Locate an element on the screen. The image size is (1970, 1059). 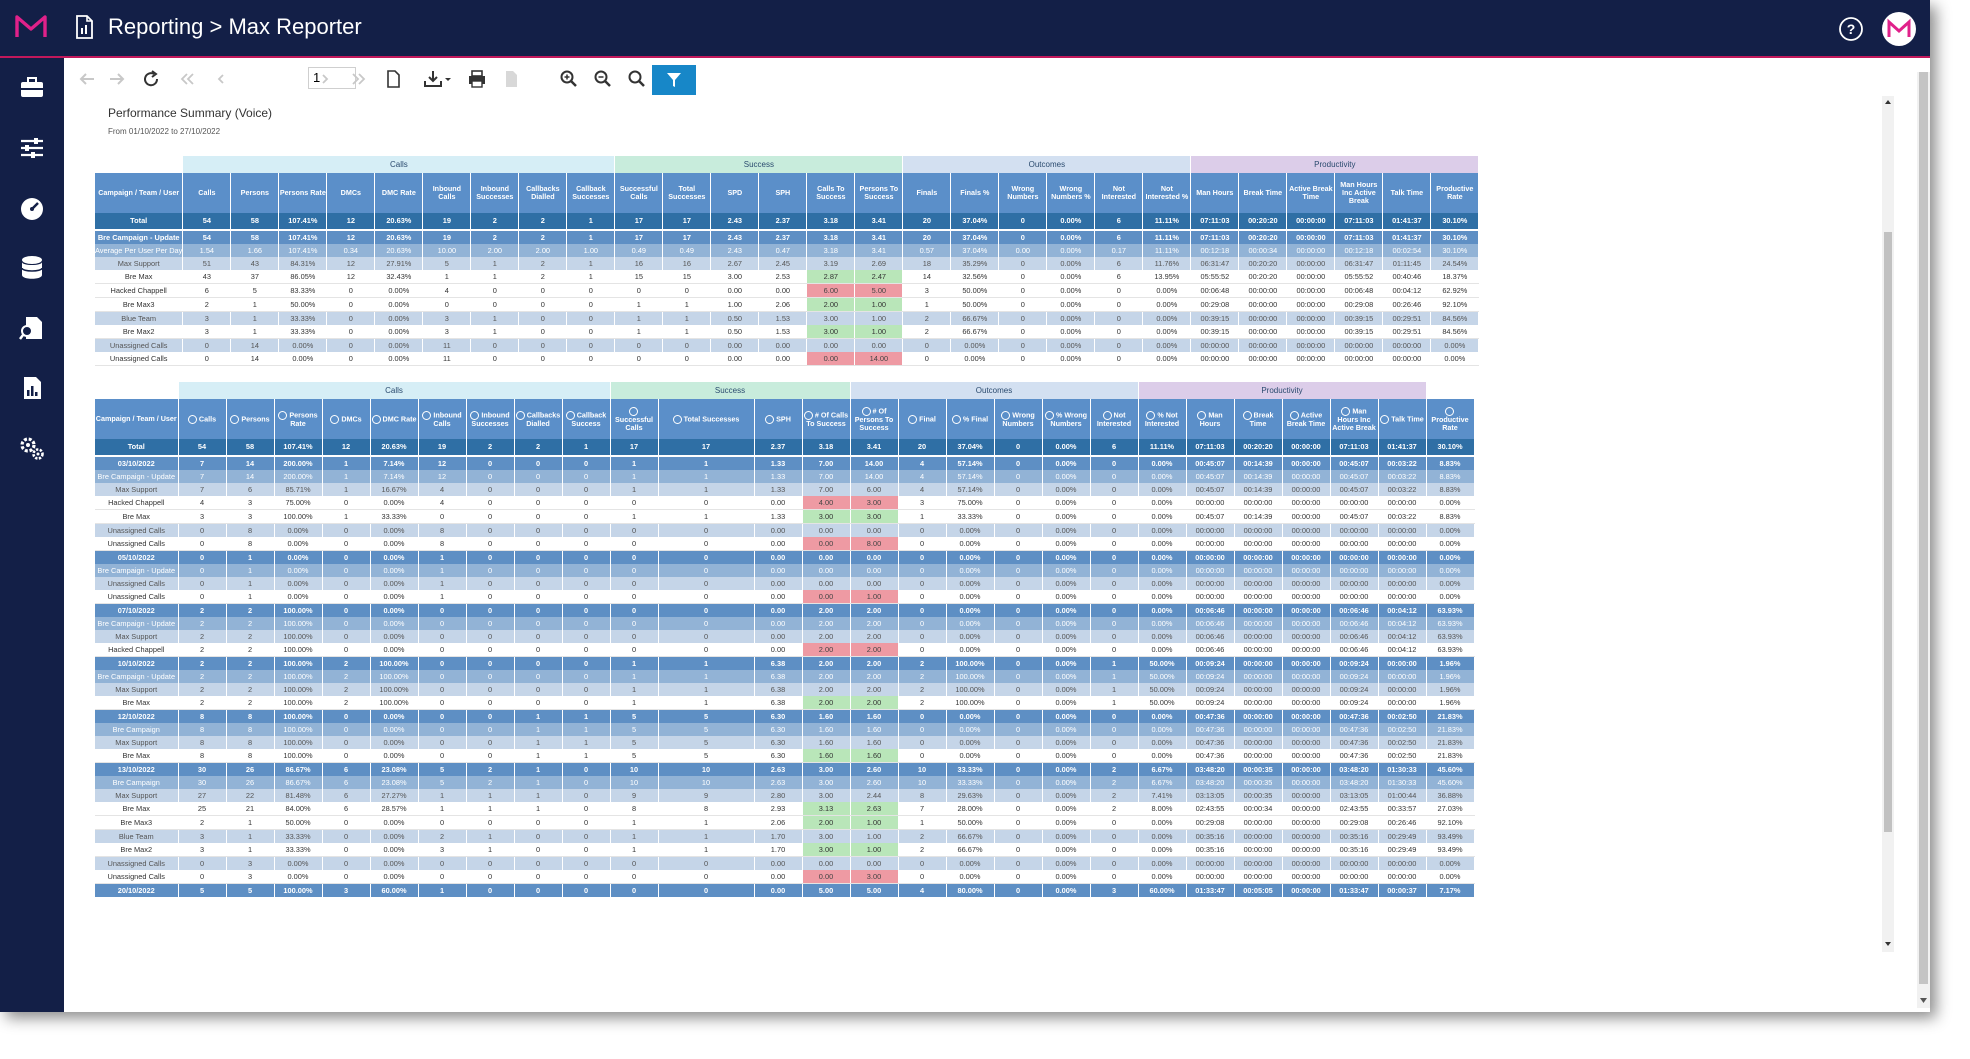
report-scrollbar is located at coordinates (1888, 524).